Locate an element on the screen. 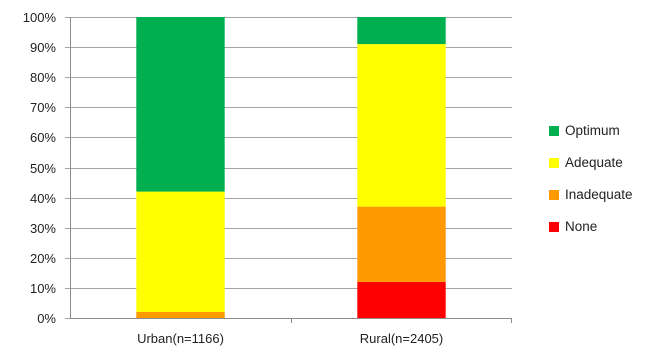 The height and width of the screenshot is (350, 658). y-tick-label: 90% is located at coordinates (43, 47).